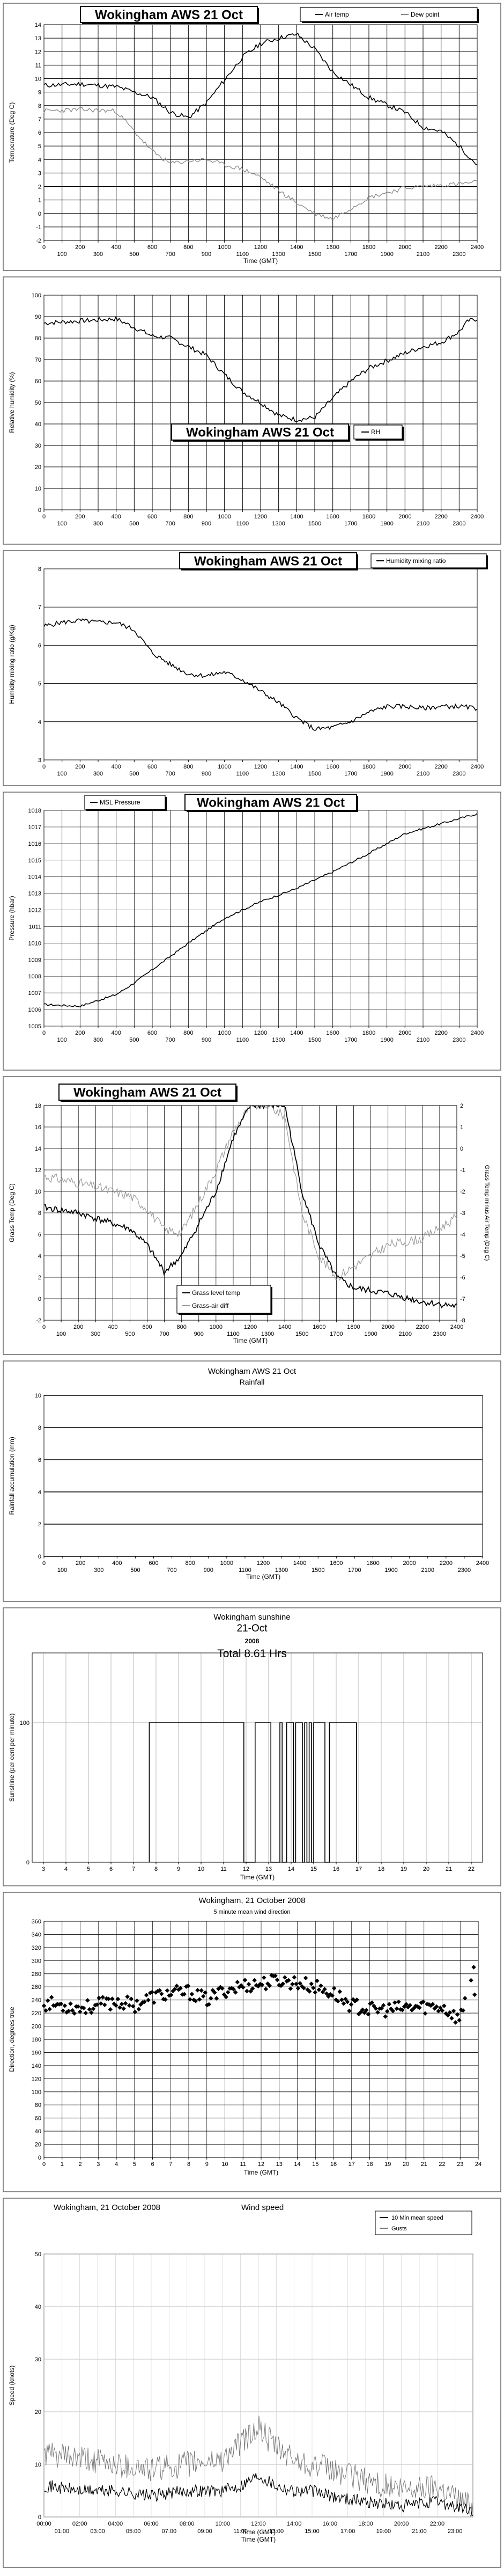  Describe the element at coordinates (462, 1213) in the screenshot. I see `y2-tick-label: -3` at that location.